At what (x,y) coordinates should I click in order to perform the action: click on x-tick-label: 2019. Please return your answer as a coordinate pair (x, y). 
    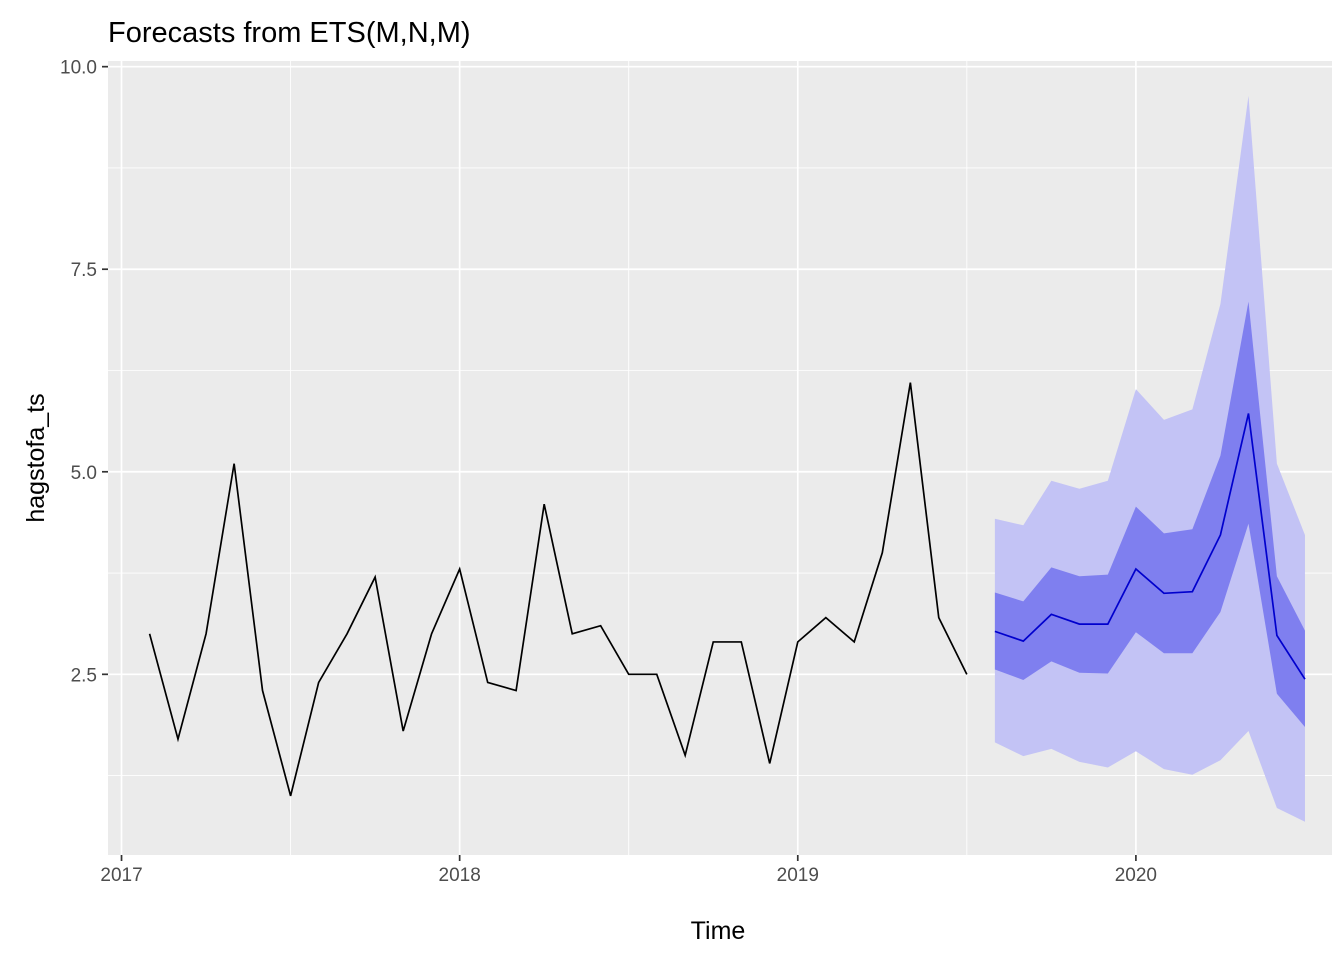
    Looking at the image, I should click on (798, 875).